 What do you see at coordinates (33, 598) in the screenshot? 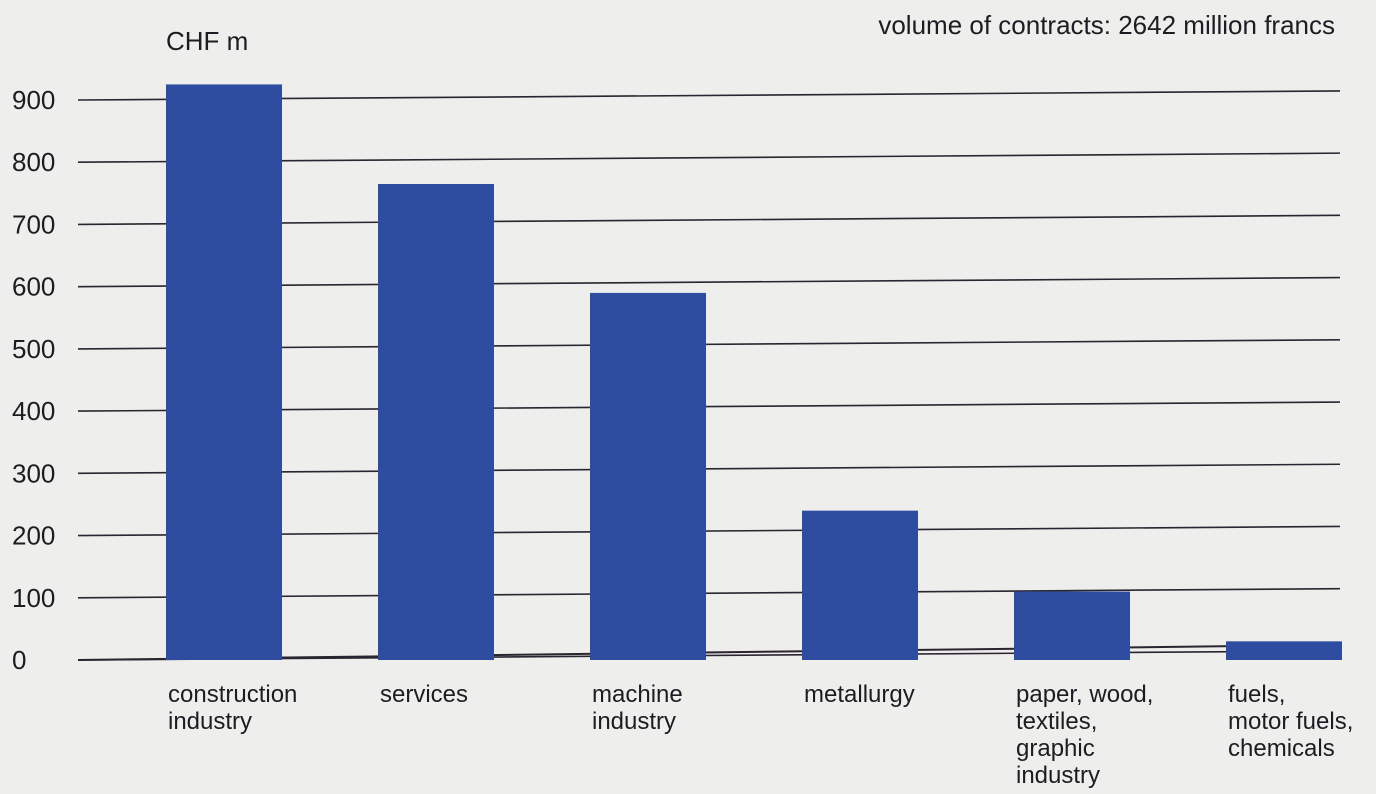
I see `y-tick-label-100: 100` at bounding box center [33, 598].